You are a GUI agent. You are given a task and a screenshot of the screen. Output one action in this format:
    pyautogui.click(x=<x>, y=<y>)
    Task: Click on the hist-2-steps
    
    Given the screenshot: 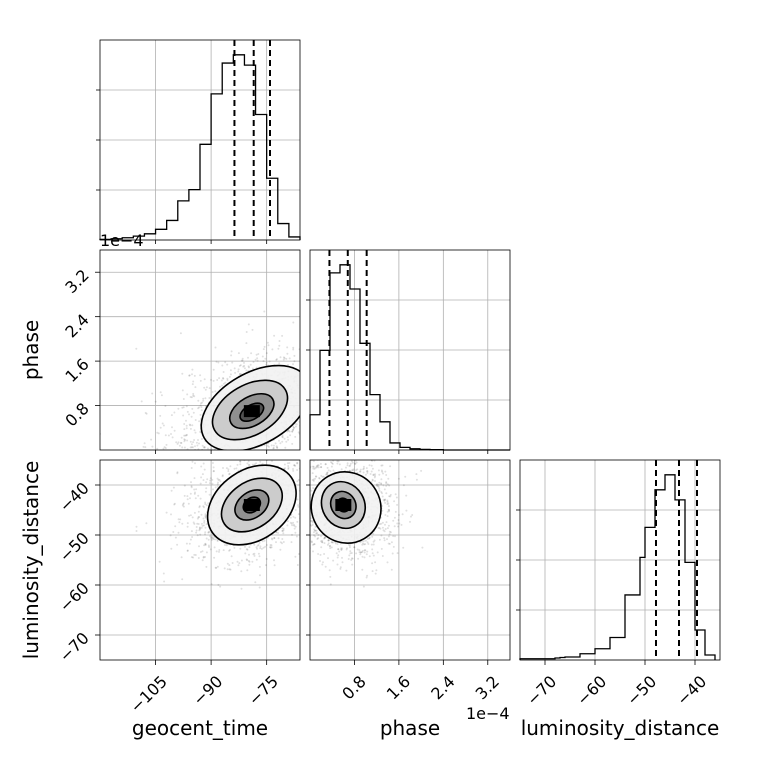 What is the action you would take?
    pyautogui.click(x=617, y=567)
    